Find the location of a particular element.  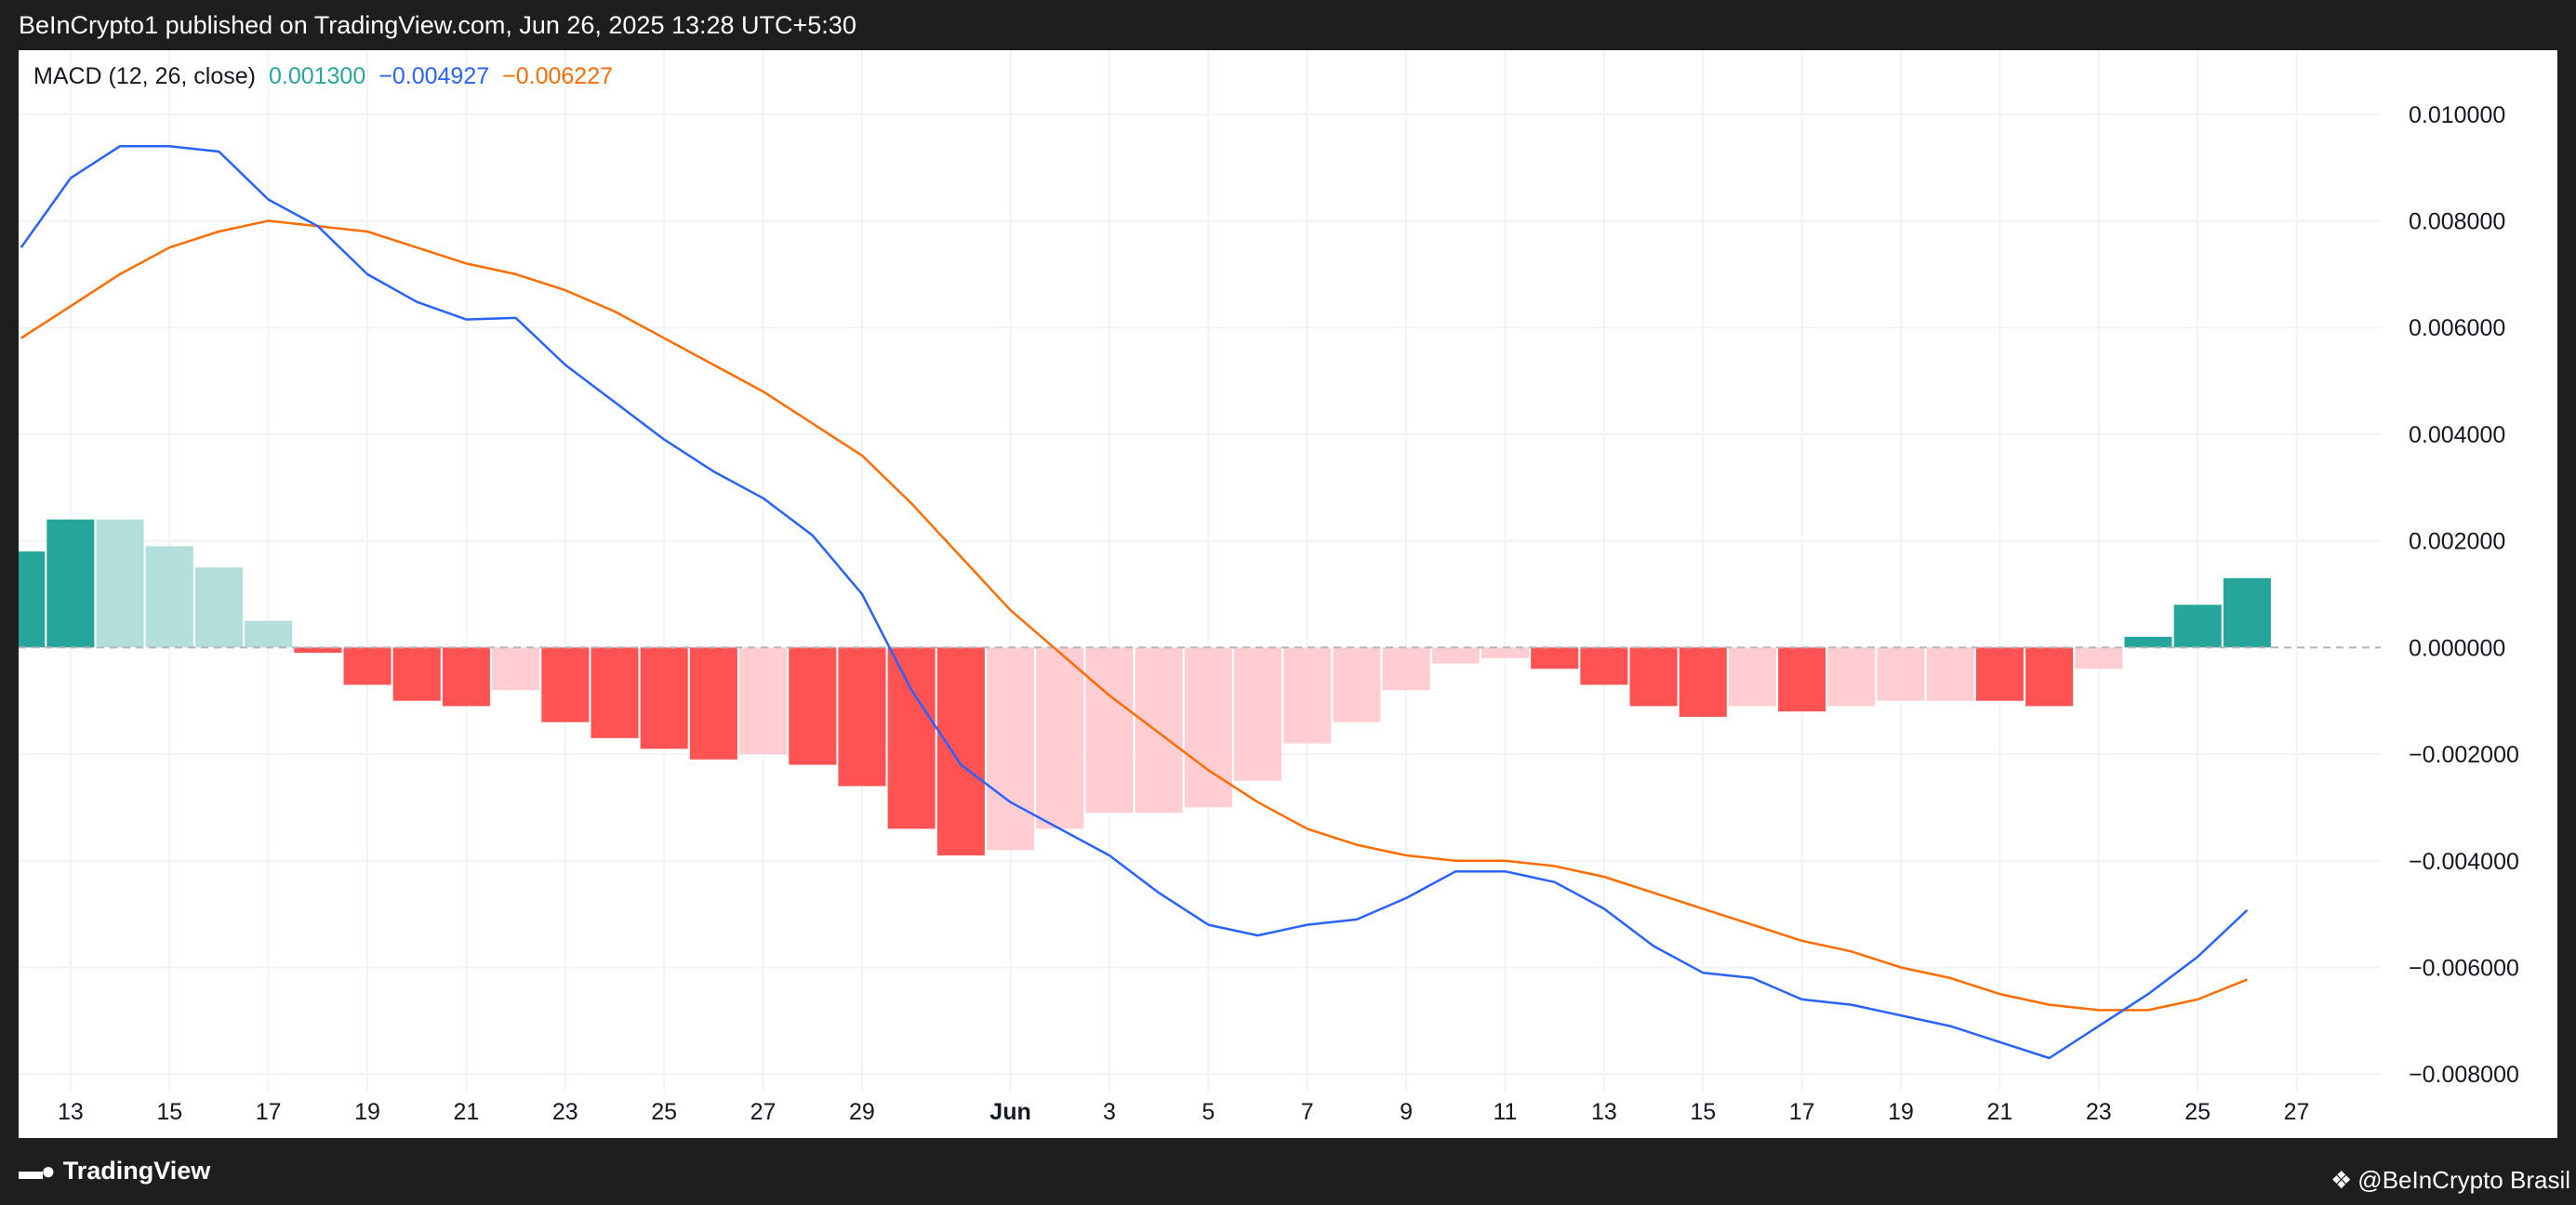

x-tick-label: 5 is located at coordinates (1208, 1112).